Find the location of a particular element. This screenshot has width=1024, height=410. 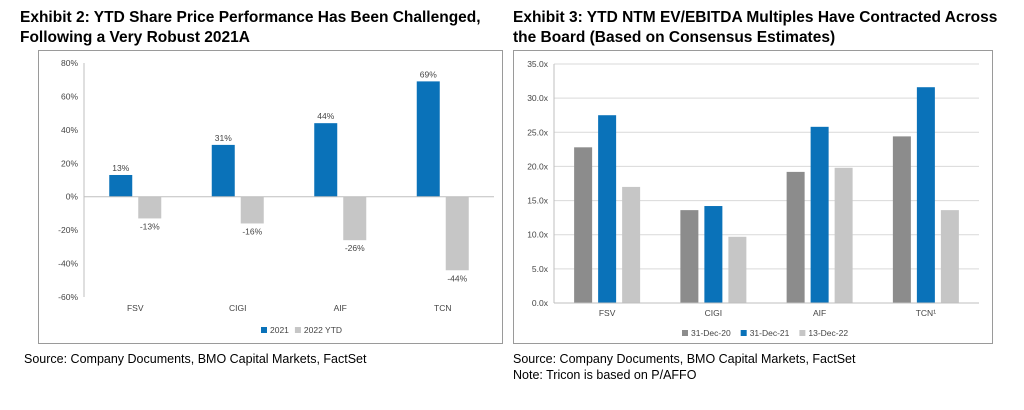

bar-2022-ytd-fsv is located at coordinates (150, 207).